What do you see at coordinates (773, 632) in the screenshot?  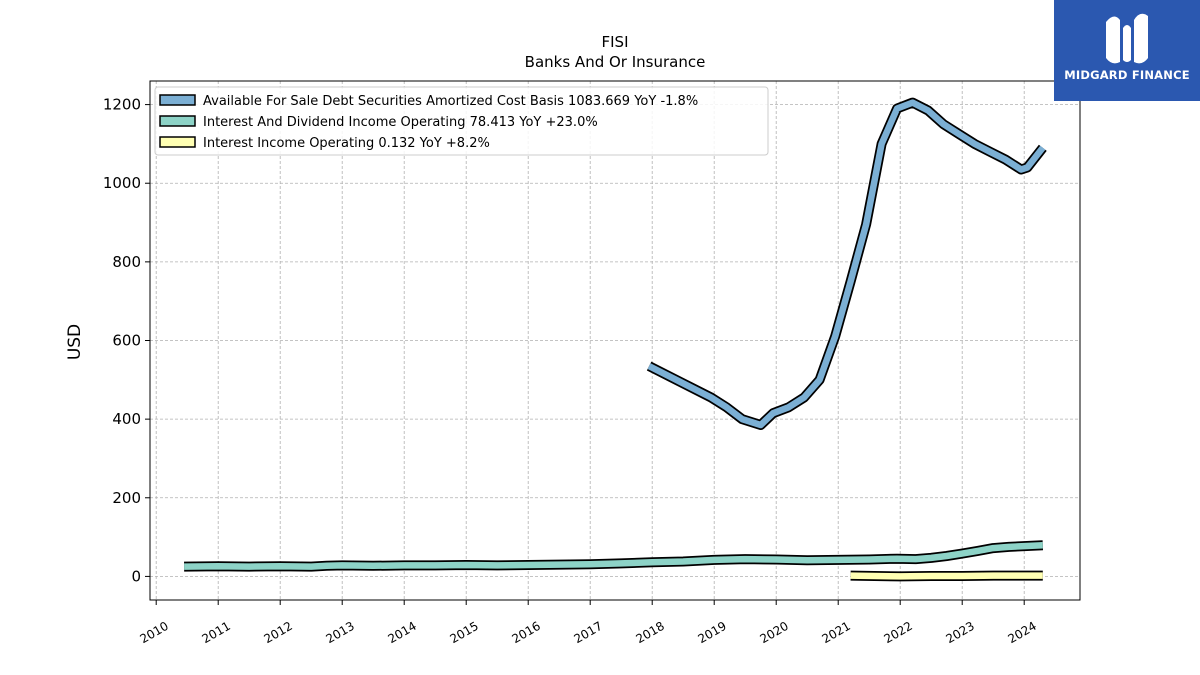 I see `x-tick-label: 2020` at bounding box center [773, 632].